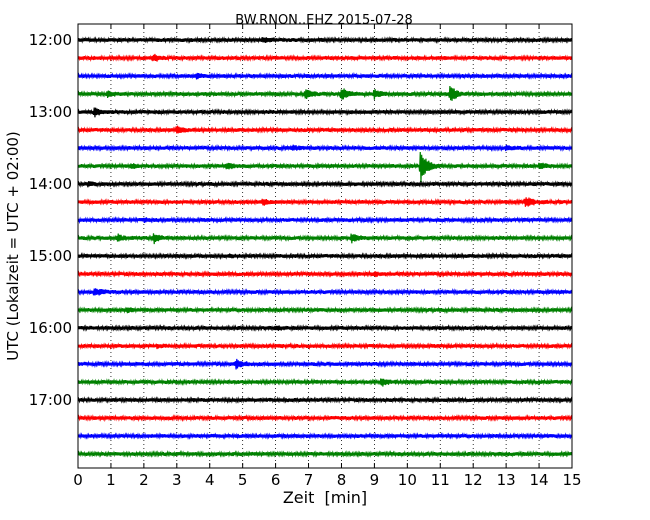  I want to click on x-tick-label: 15, so click(571, 480).